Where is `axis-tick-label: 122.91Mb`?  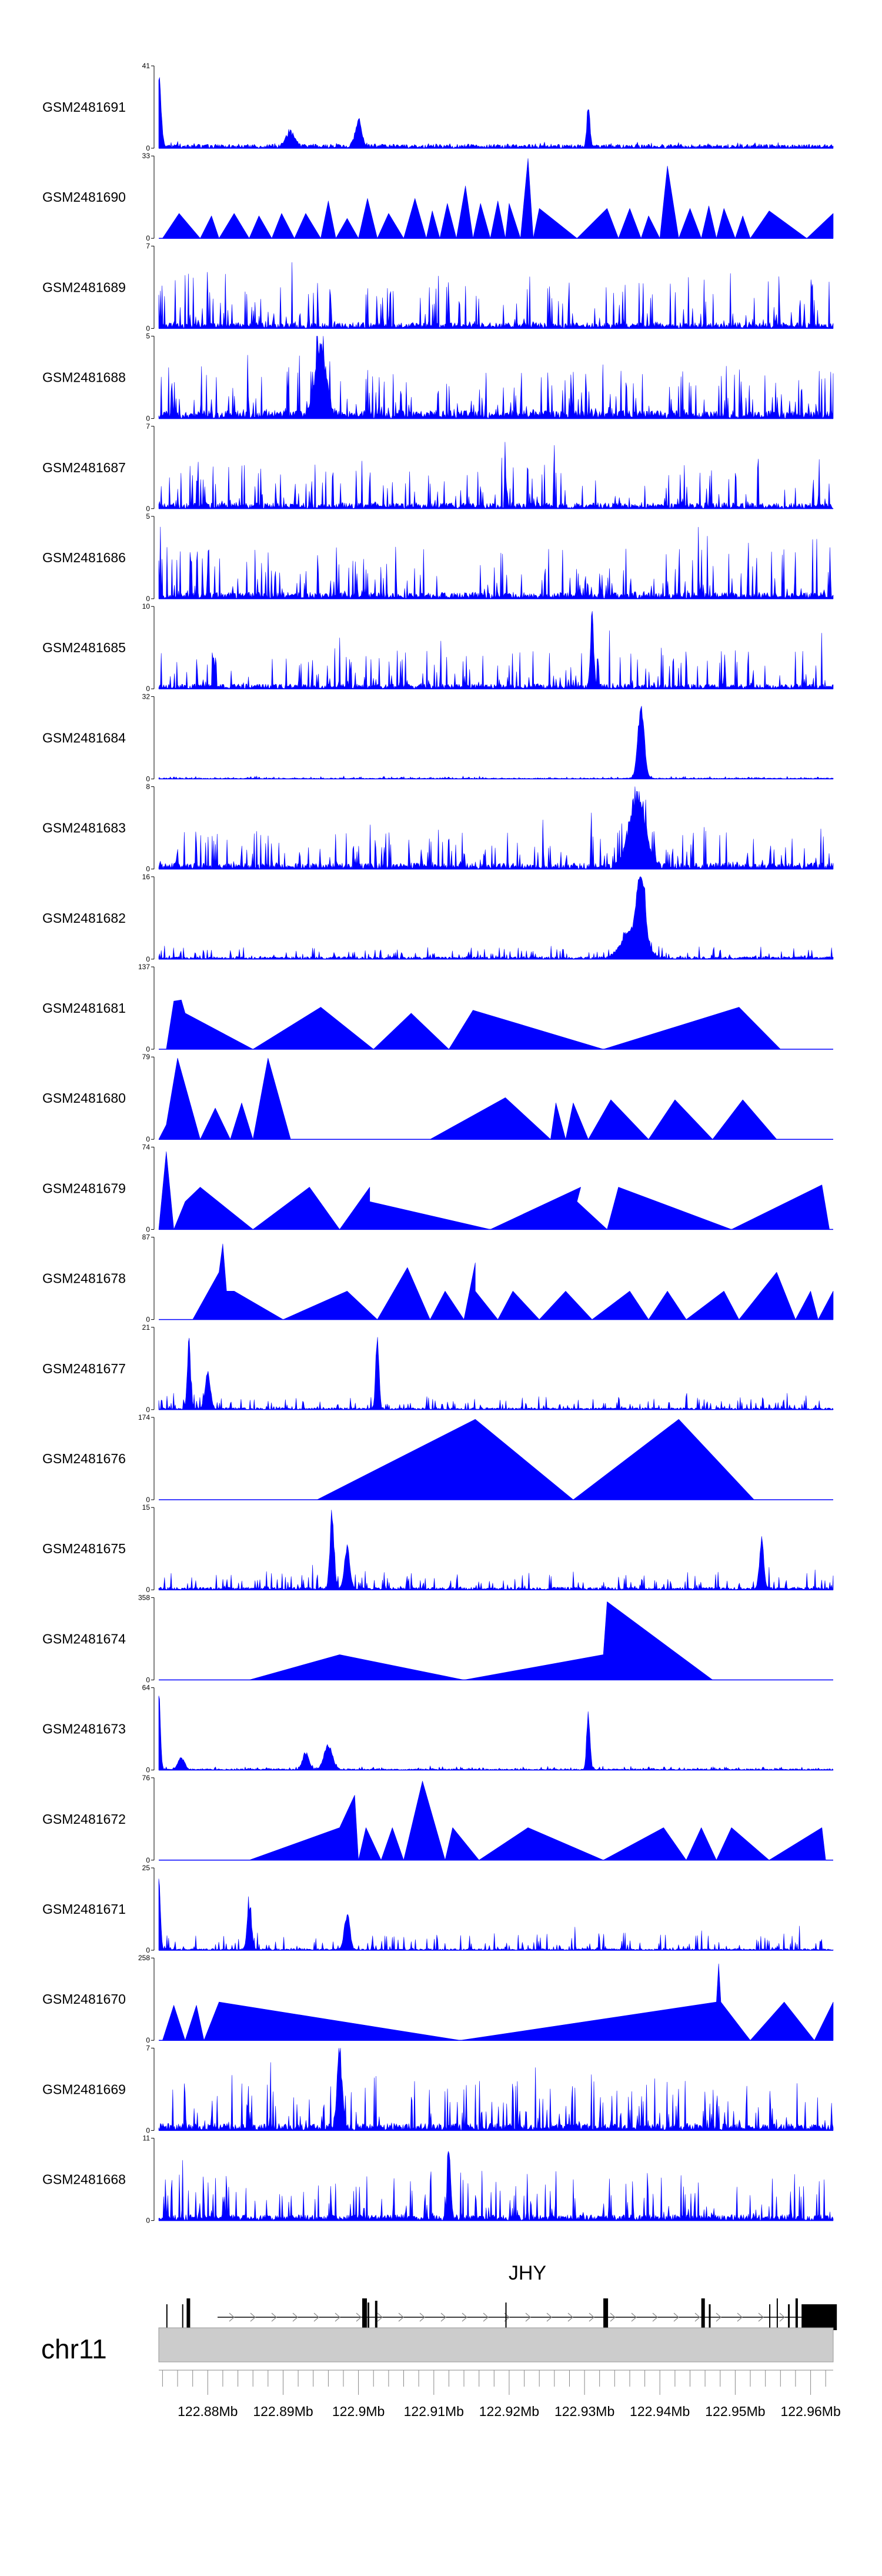
axis-tick-label: 122.91Mb is located at coordinates (434, 2411).